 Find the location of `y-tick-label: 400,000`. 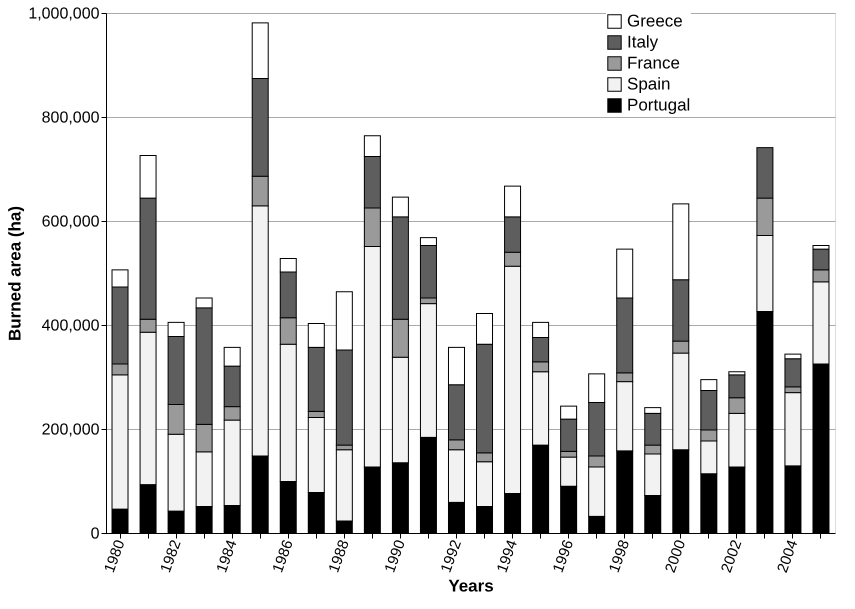

y-tick-label: 400,000 is located at coordinates (71, 326).